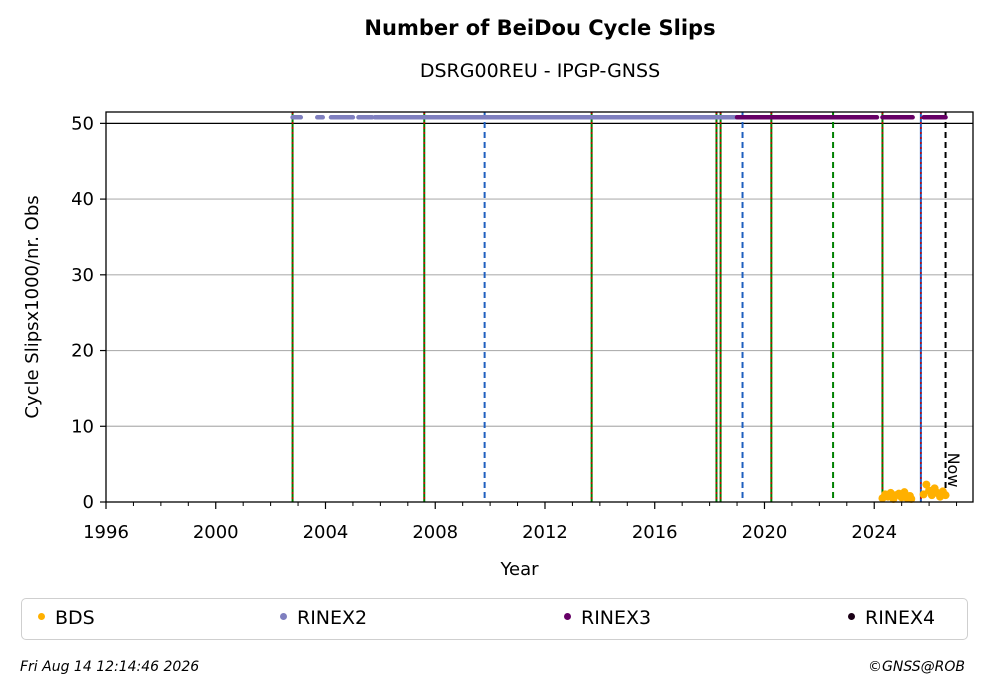  I want to click on y-tick-label: 10, so click(82, 426).